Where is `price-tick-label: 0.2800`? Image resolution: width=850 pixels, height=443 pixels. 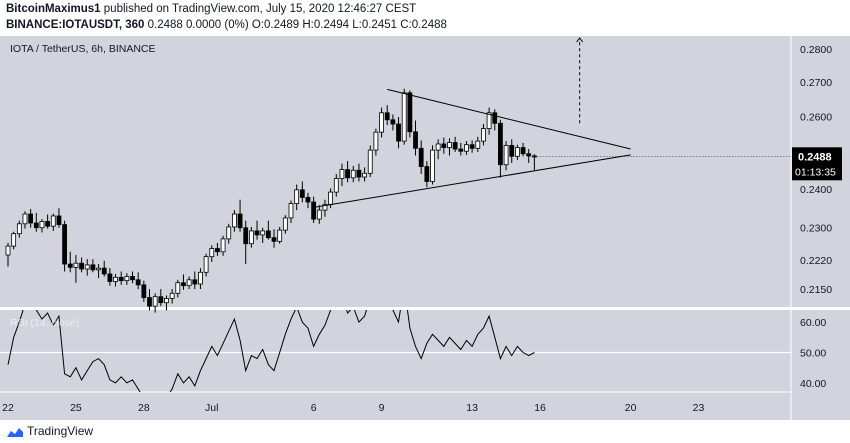
price-tick-label: 0.2800 is located at coordinates (816, 50).